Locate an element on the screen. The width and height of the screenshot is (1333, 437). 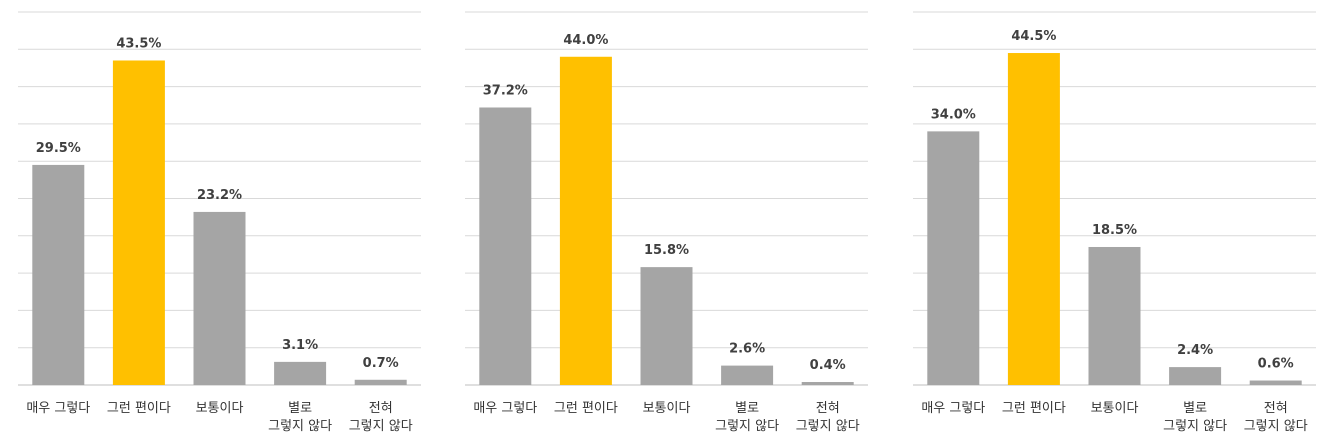
value-label: 0.7% is located at coordinates (381, 363).